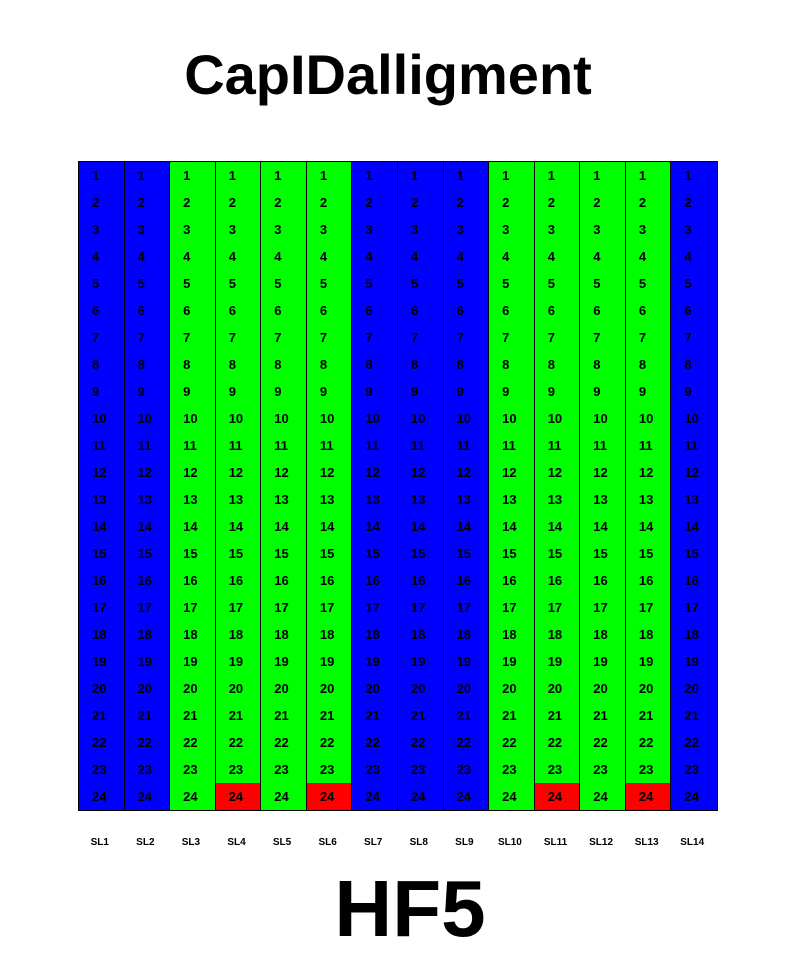  Describe the element at coordinates (281, 472) in the screenshot. I see `cell-label: 12` at that location.